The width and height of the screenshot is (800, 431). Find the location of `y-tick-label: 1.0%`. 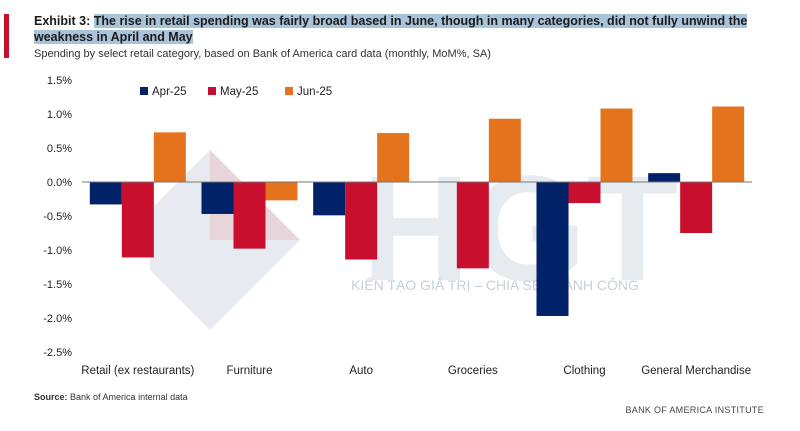

y-tick-label: 1.0% is located at coordinates (59, 115).